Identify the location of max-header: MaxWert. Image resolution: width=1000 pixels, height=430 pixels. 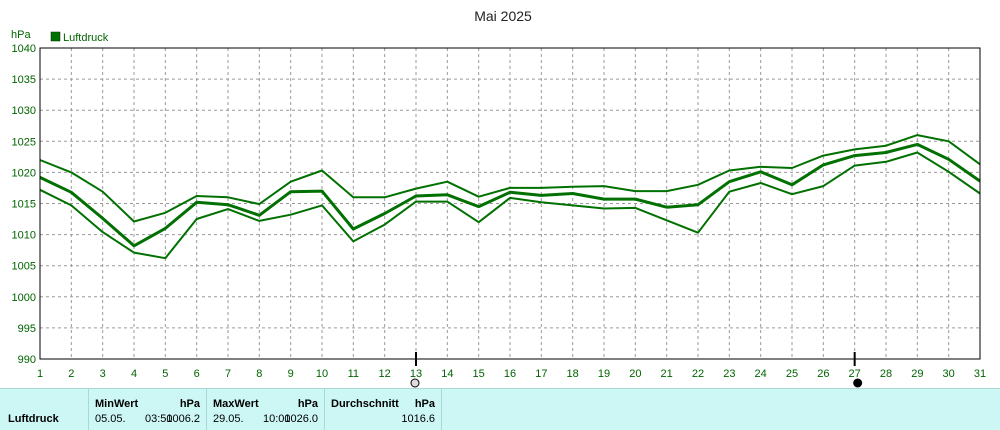
(236, 404).